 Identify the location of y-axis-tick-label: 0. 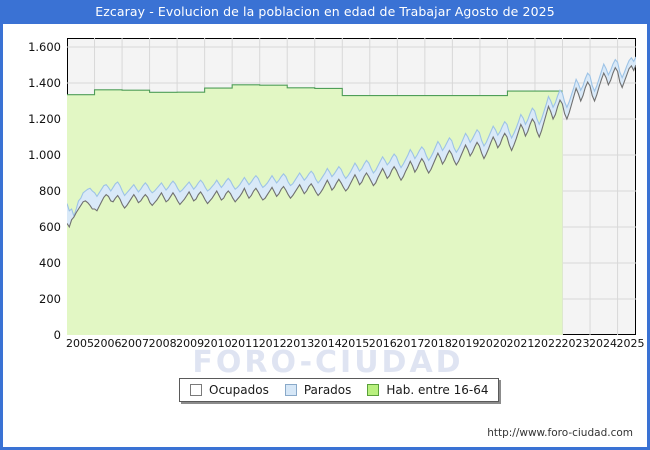
(57, 335).